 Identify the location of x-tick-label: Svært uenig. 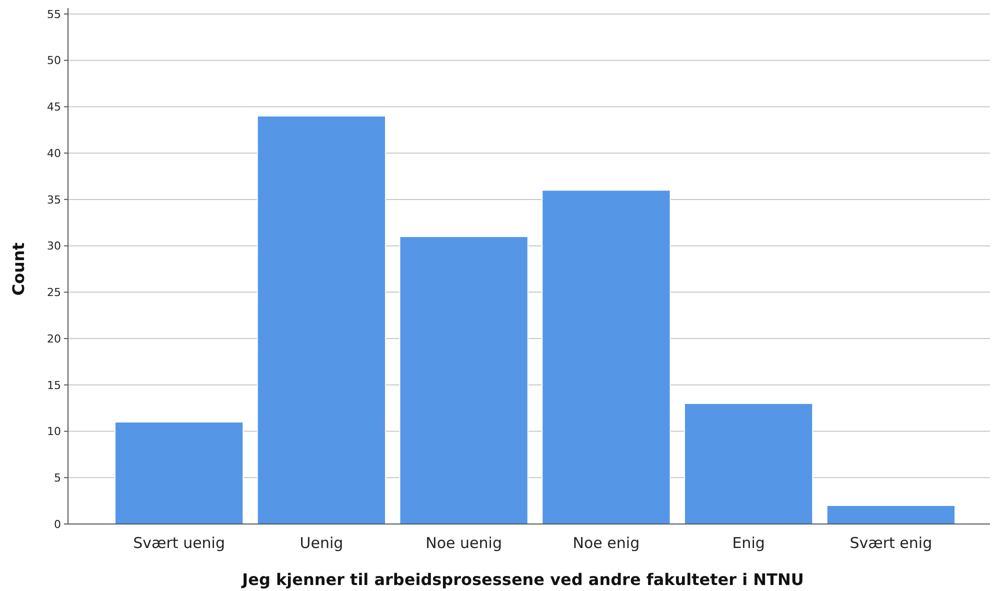
(179, 543).